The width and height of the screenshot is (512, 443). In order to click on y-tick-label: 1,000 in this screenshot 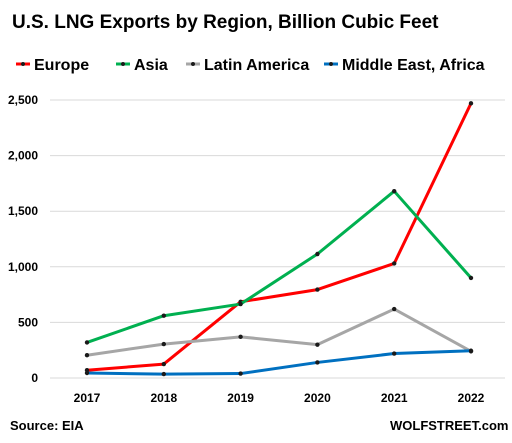, I will do `click(23, 267)`.